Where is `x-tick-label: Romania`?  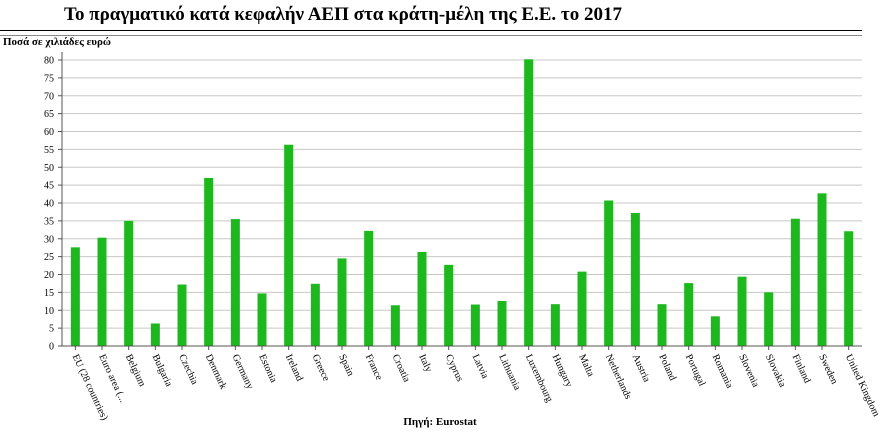
x-tick-label: Romania is located at coordinates (722, 372).